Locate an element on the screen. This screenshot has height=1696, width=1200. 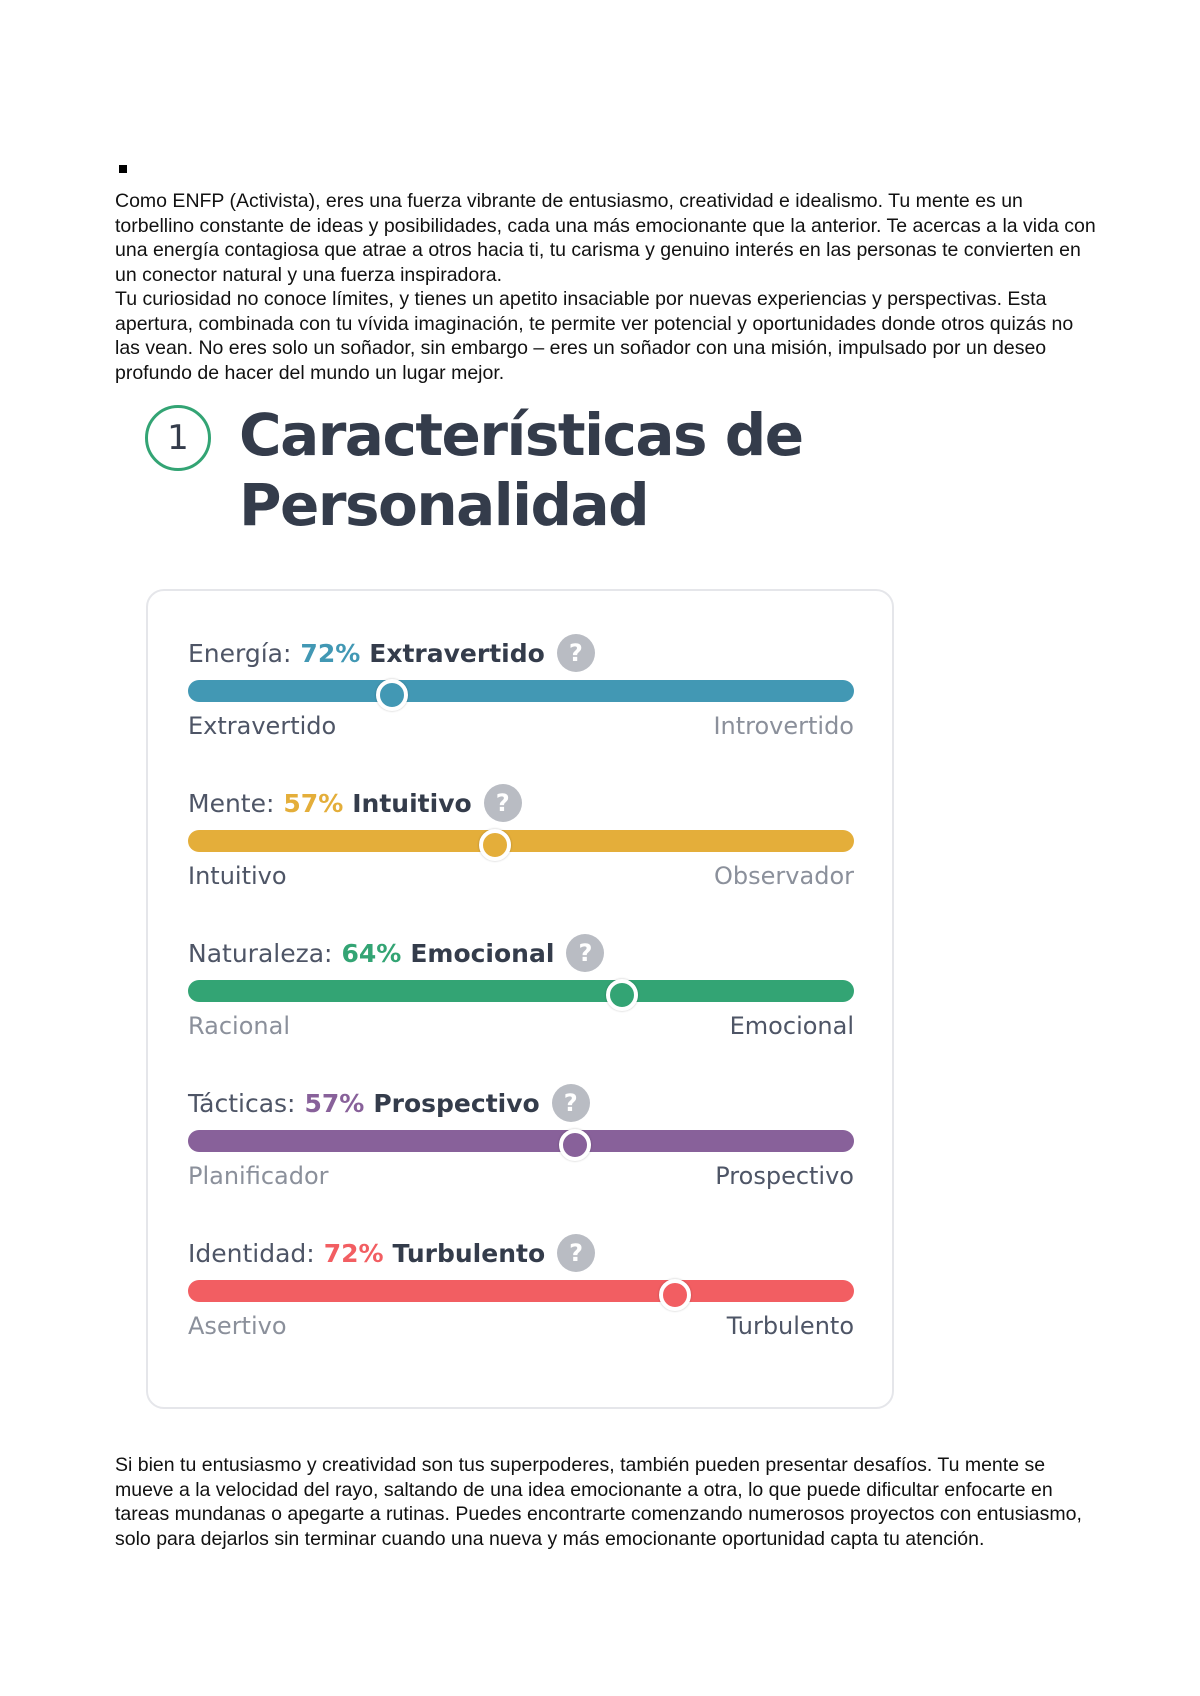
trait-right-label: Emocional is located at coordinates (791, 1026).